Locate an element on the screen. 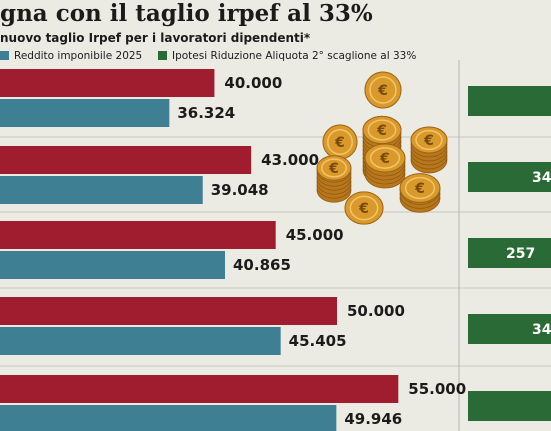 This screenshot has width=551, height=431. euro-coin-3: € is located at coordinates (340, 142).